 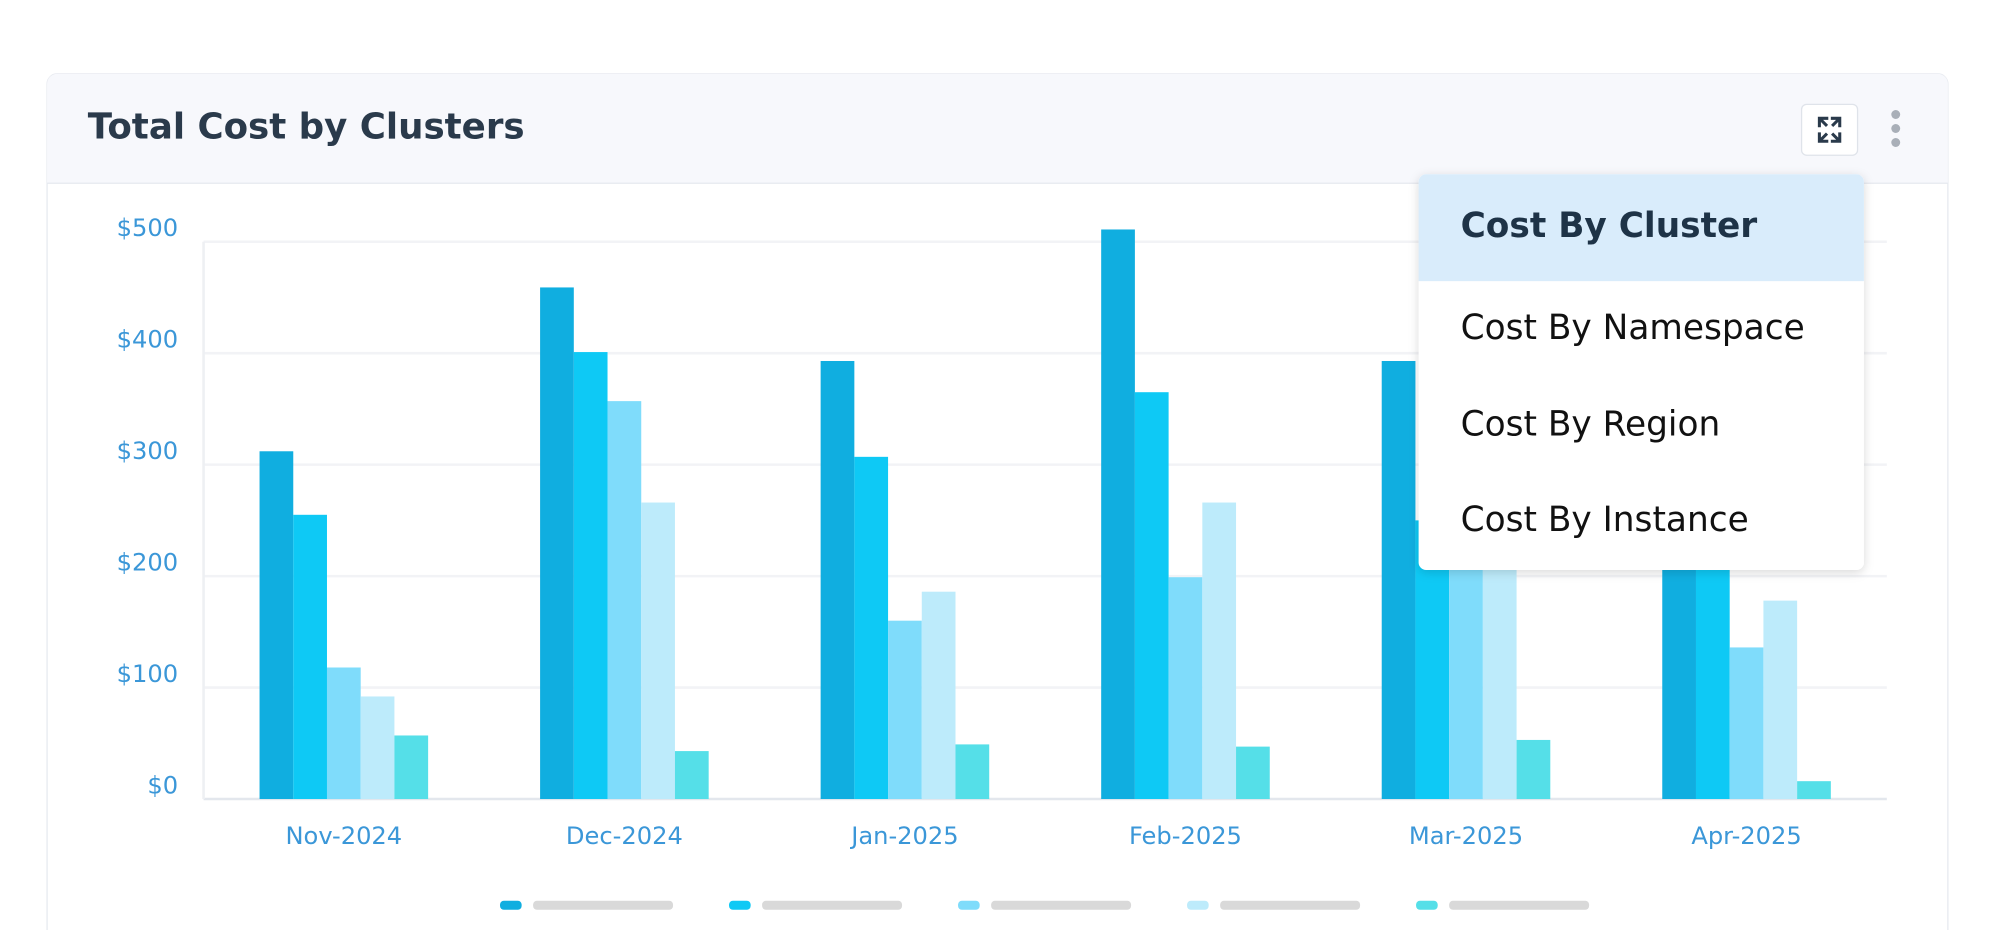 I want to click on expand-icon, so click(x=1829, y=129).